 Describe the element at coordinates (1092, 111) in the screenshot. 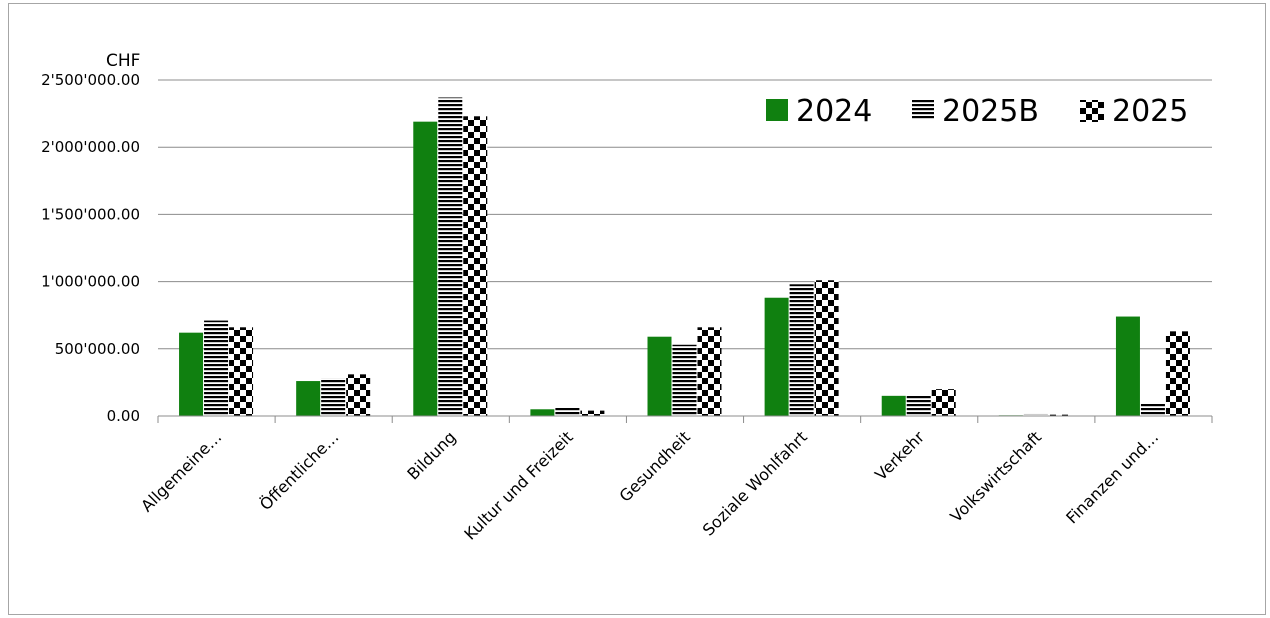

I see `legend-swatch-2025` at that location.